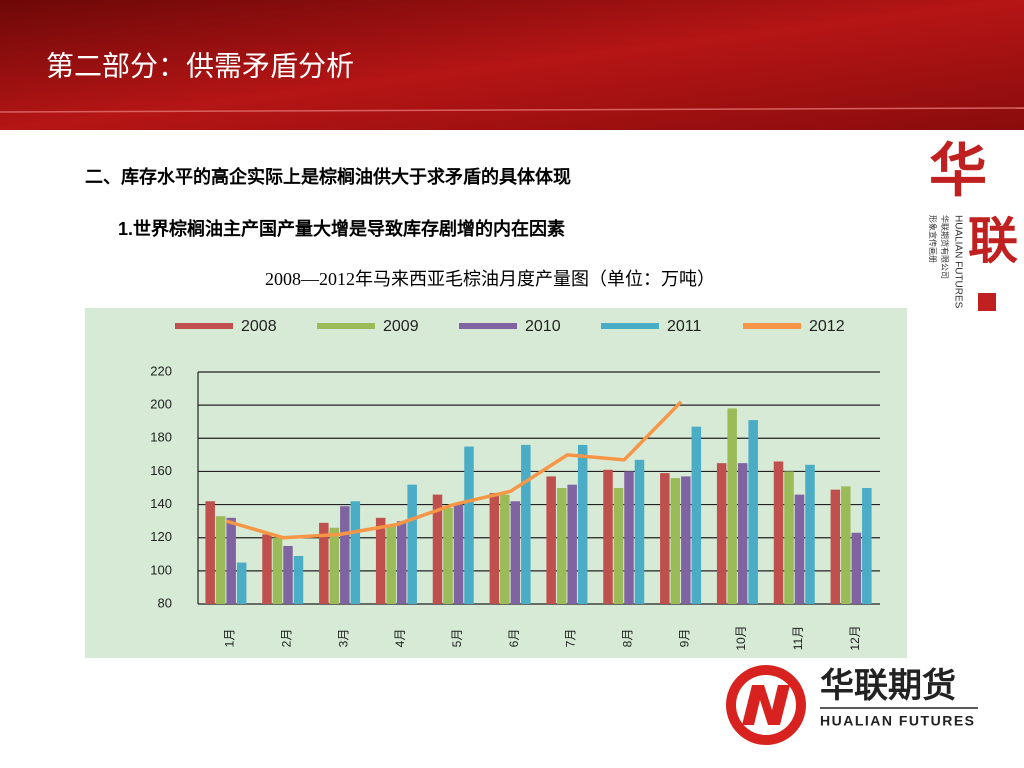  Describe the element at coordinates (898, 721) in the screenshot. I see `logo-en: HUALIAN FUTURES` at that location.